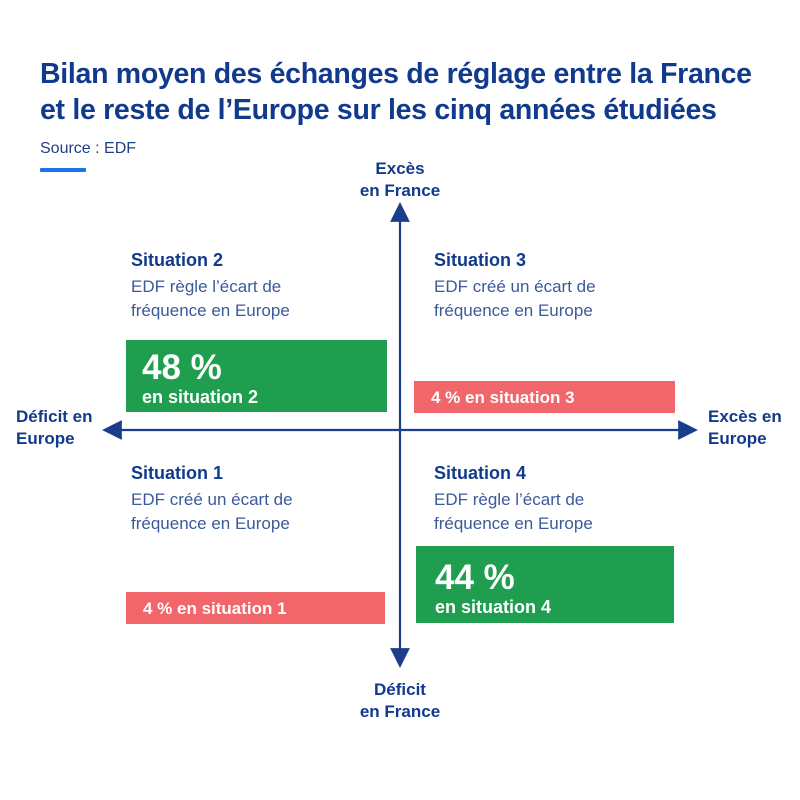 The height and width of the screenshot is (800, 800). What do you see at coordinates (475, 577) in the screenshot?
I see `situation-4-share-value: 44 %` at bounding box center [475, 577].